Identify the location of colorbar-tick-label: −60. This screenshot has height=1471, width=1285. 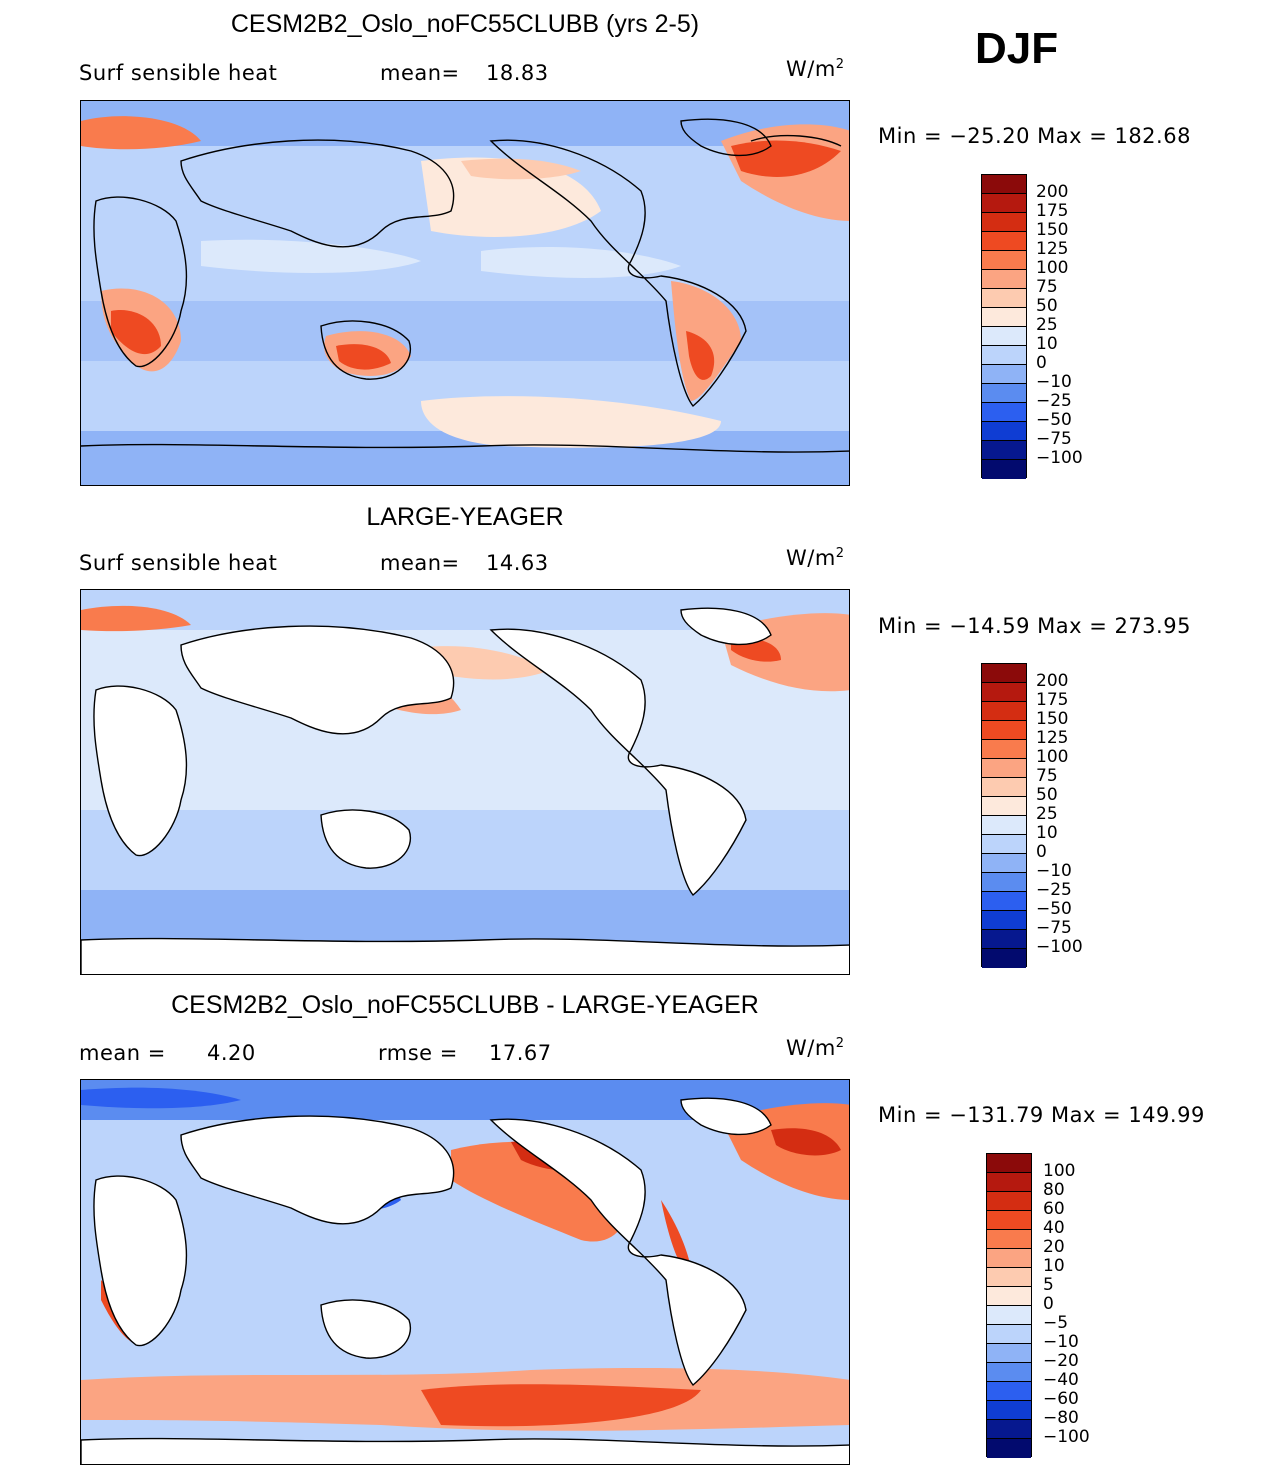
(1061, 1399).